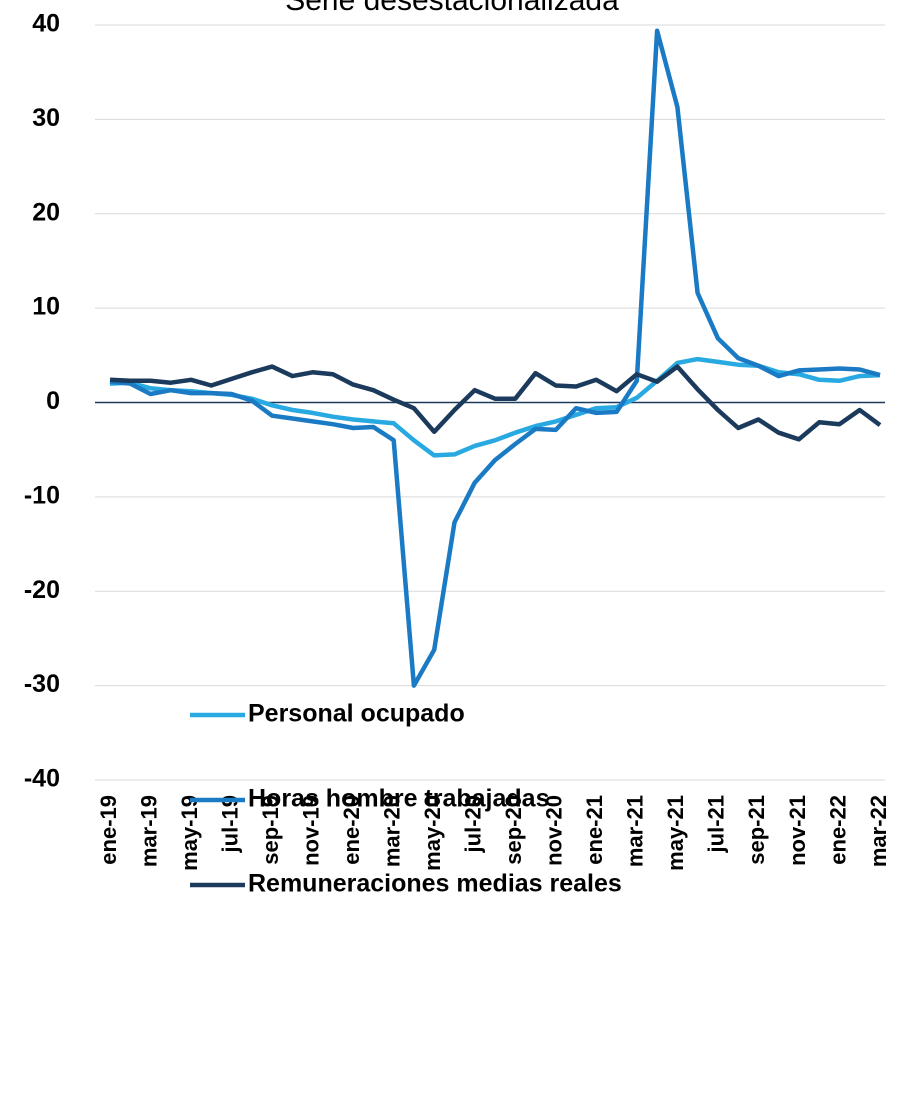 Image resolution: width=897 pixels, height=1095 pixels. What do you see at coordinates (42, 684) in the screenshot?
I see `y-tick-label: -30` at bounding box center [42, 684].